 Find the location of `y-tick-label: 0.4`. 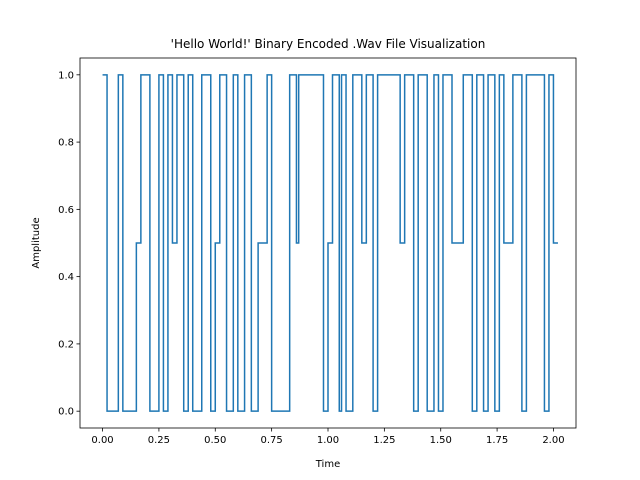

y-tick-label: 0.4 is located at coordinates (66, 277).